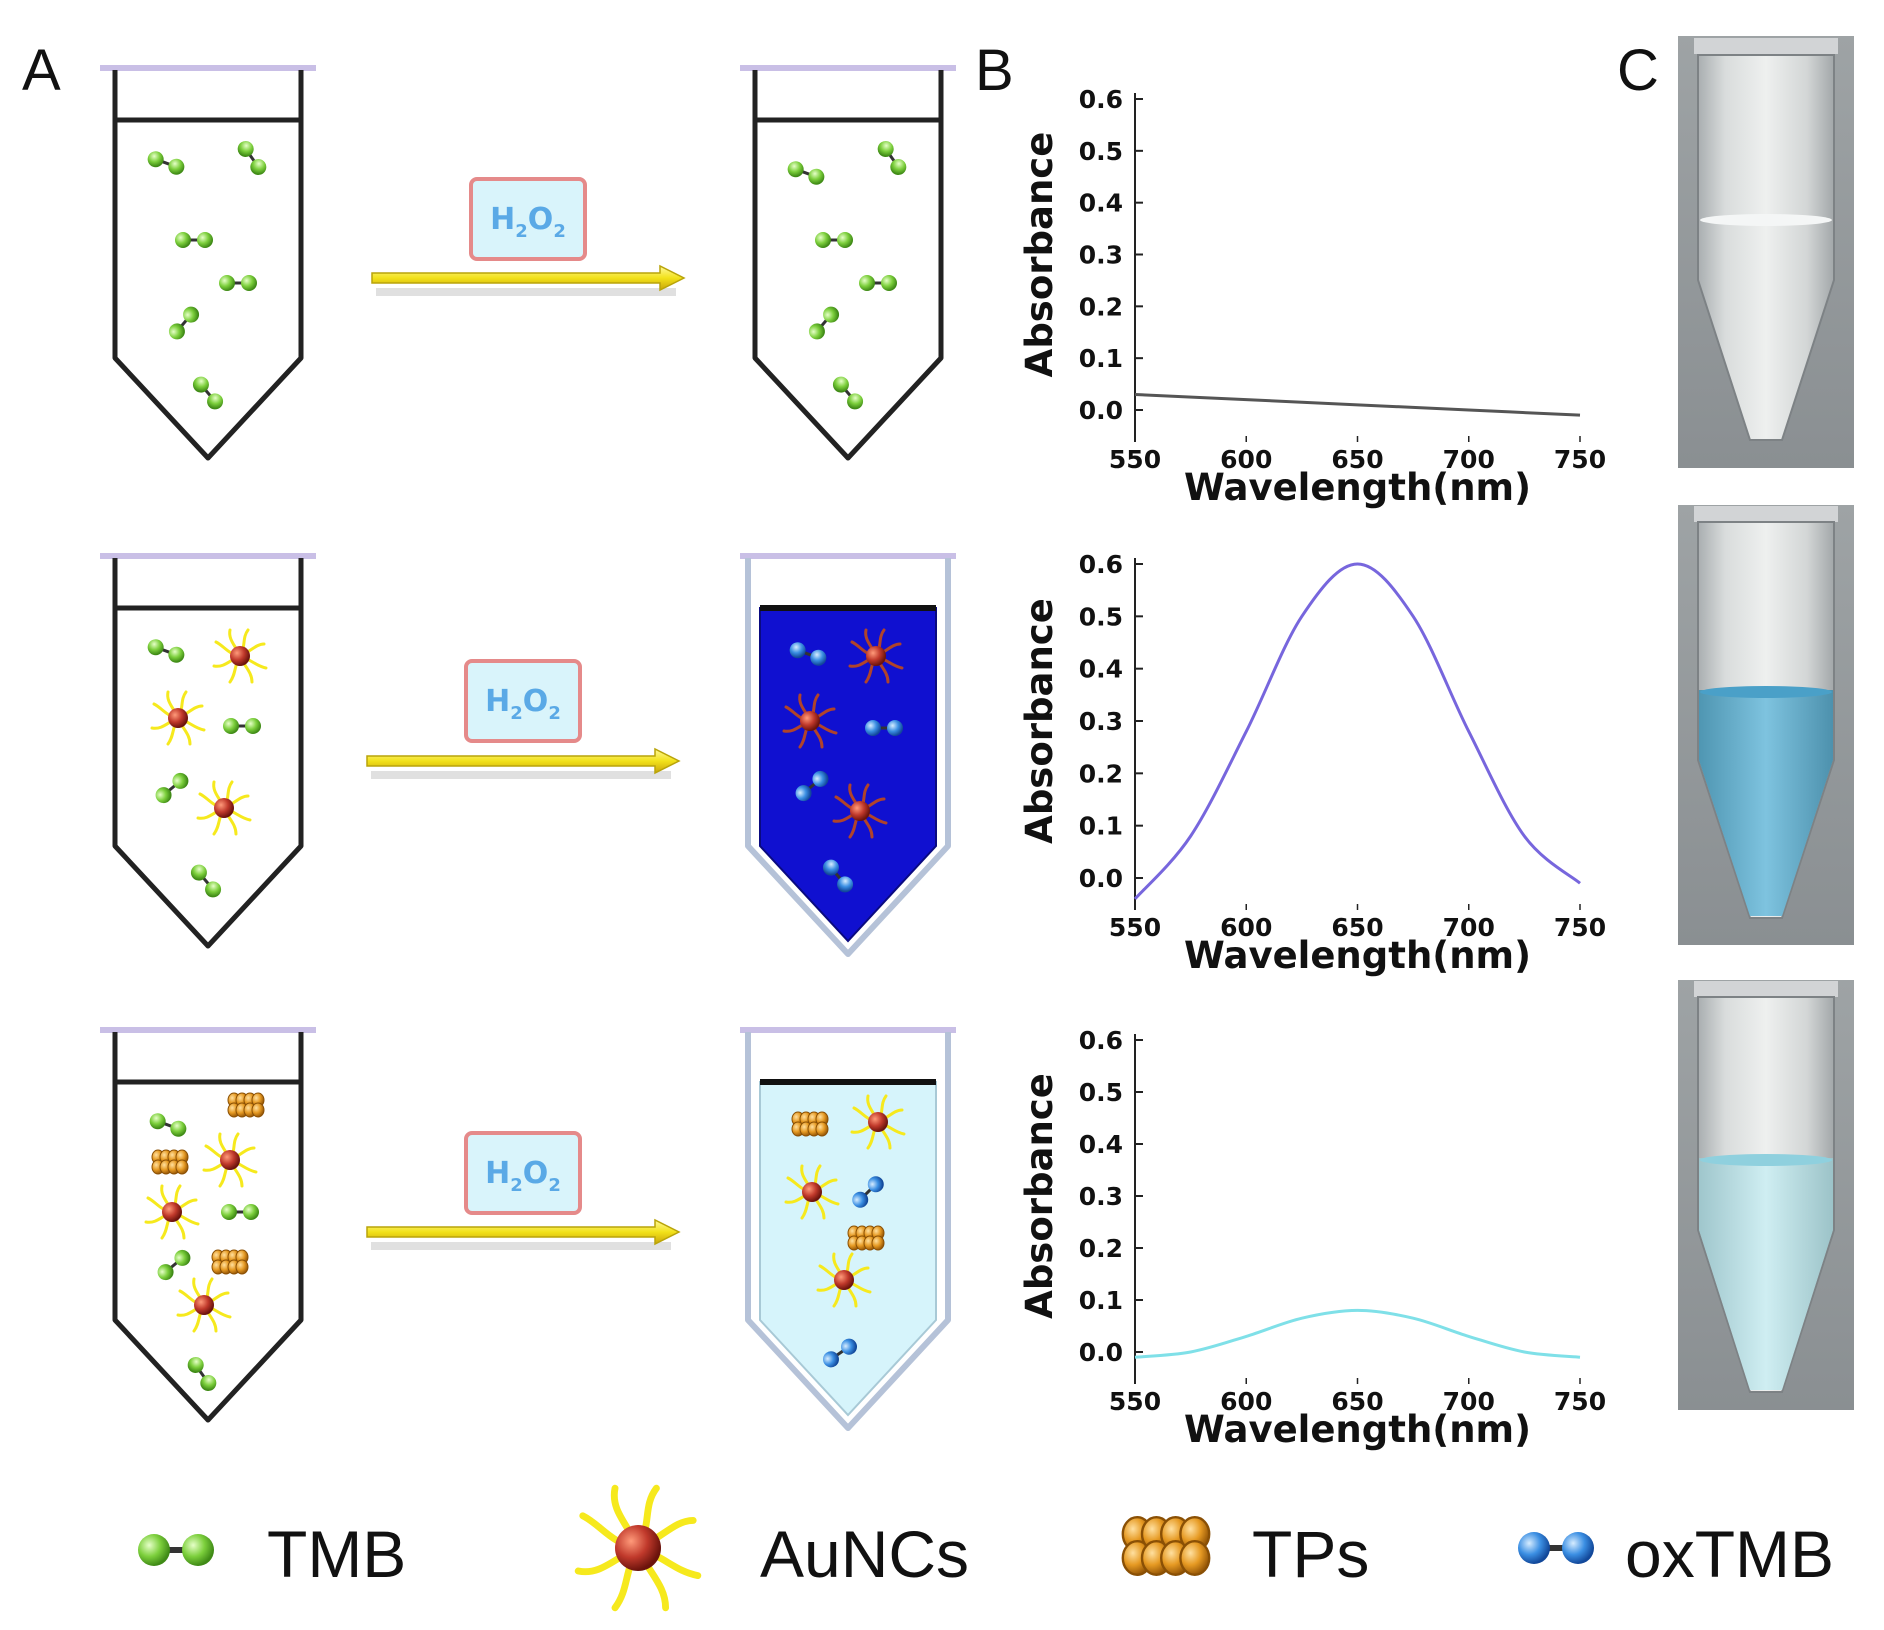 The width and height of the screenshot is (1884, 1630). Describe the element at coordinates (1638, 70) in the screenshot. I see `panel-label-c: C` at that location.